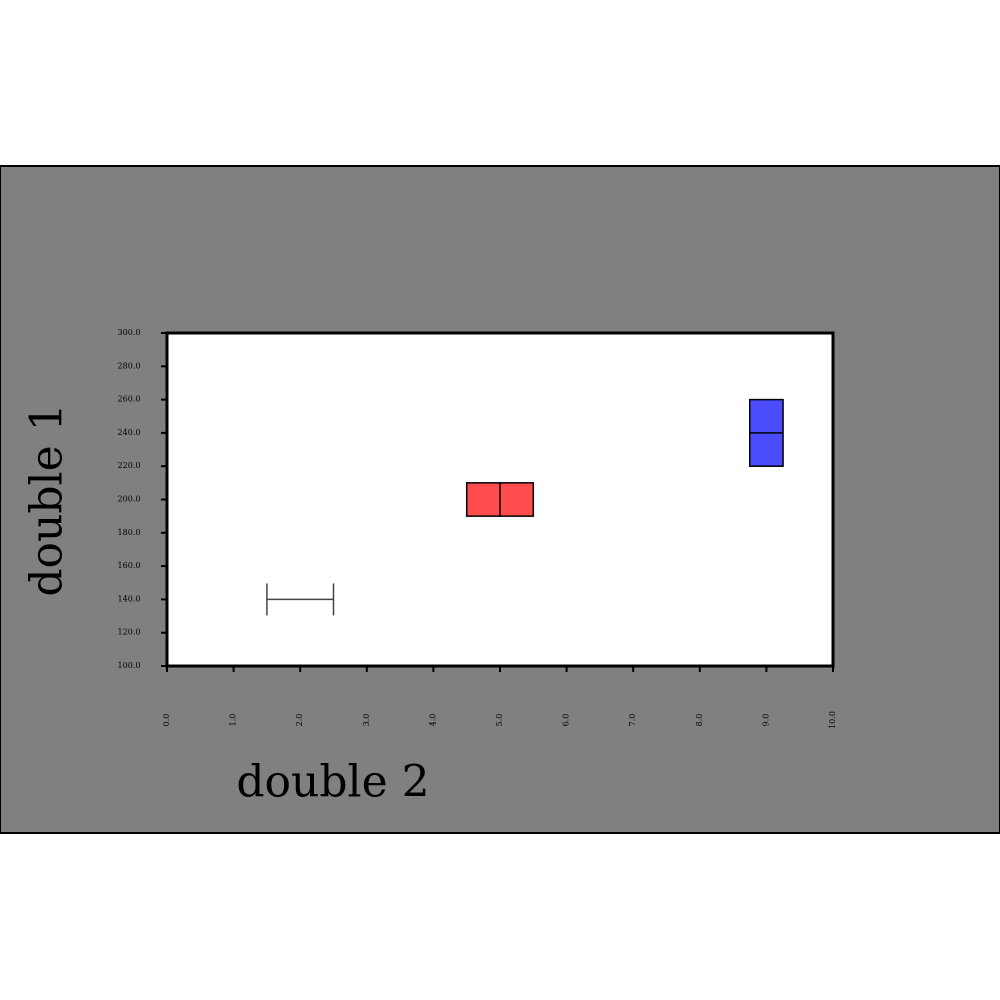 Image resolution: width=1000 pixels, height=1000 pixels. What do you see at coordinates (432, 720) in the screenshot?
I see `x-tick-label: 4.0` at bounding box center [432, 720].